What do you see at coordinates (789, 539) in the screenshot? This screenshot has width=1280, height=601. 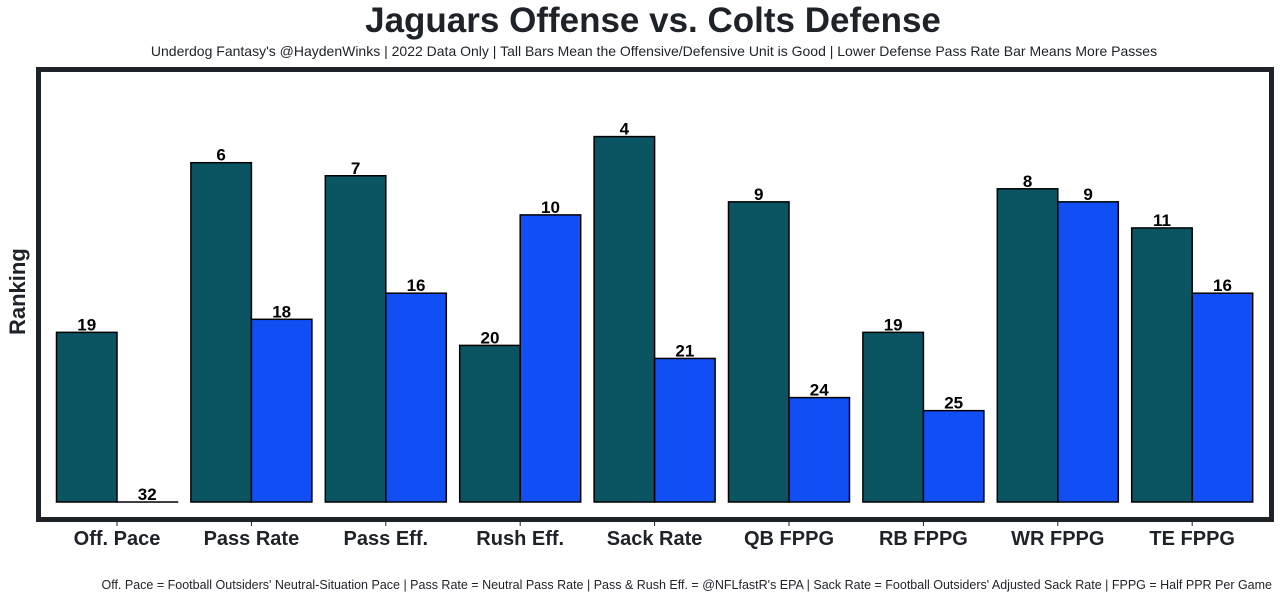 I see `x-tick-label: QB FPPG` at bounding box center [789, 539].